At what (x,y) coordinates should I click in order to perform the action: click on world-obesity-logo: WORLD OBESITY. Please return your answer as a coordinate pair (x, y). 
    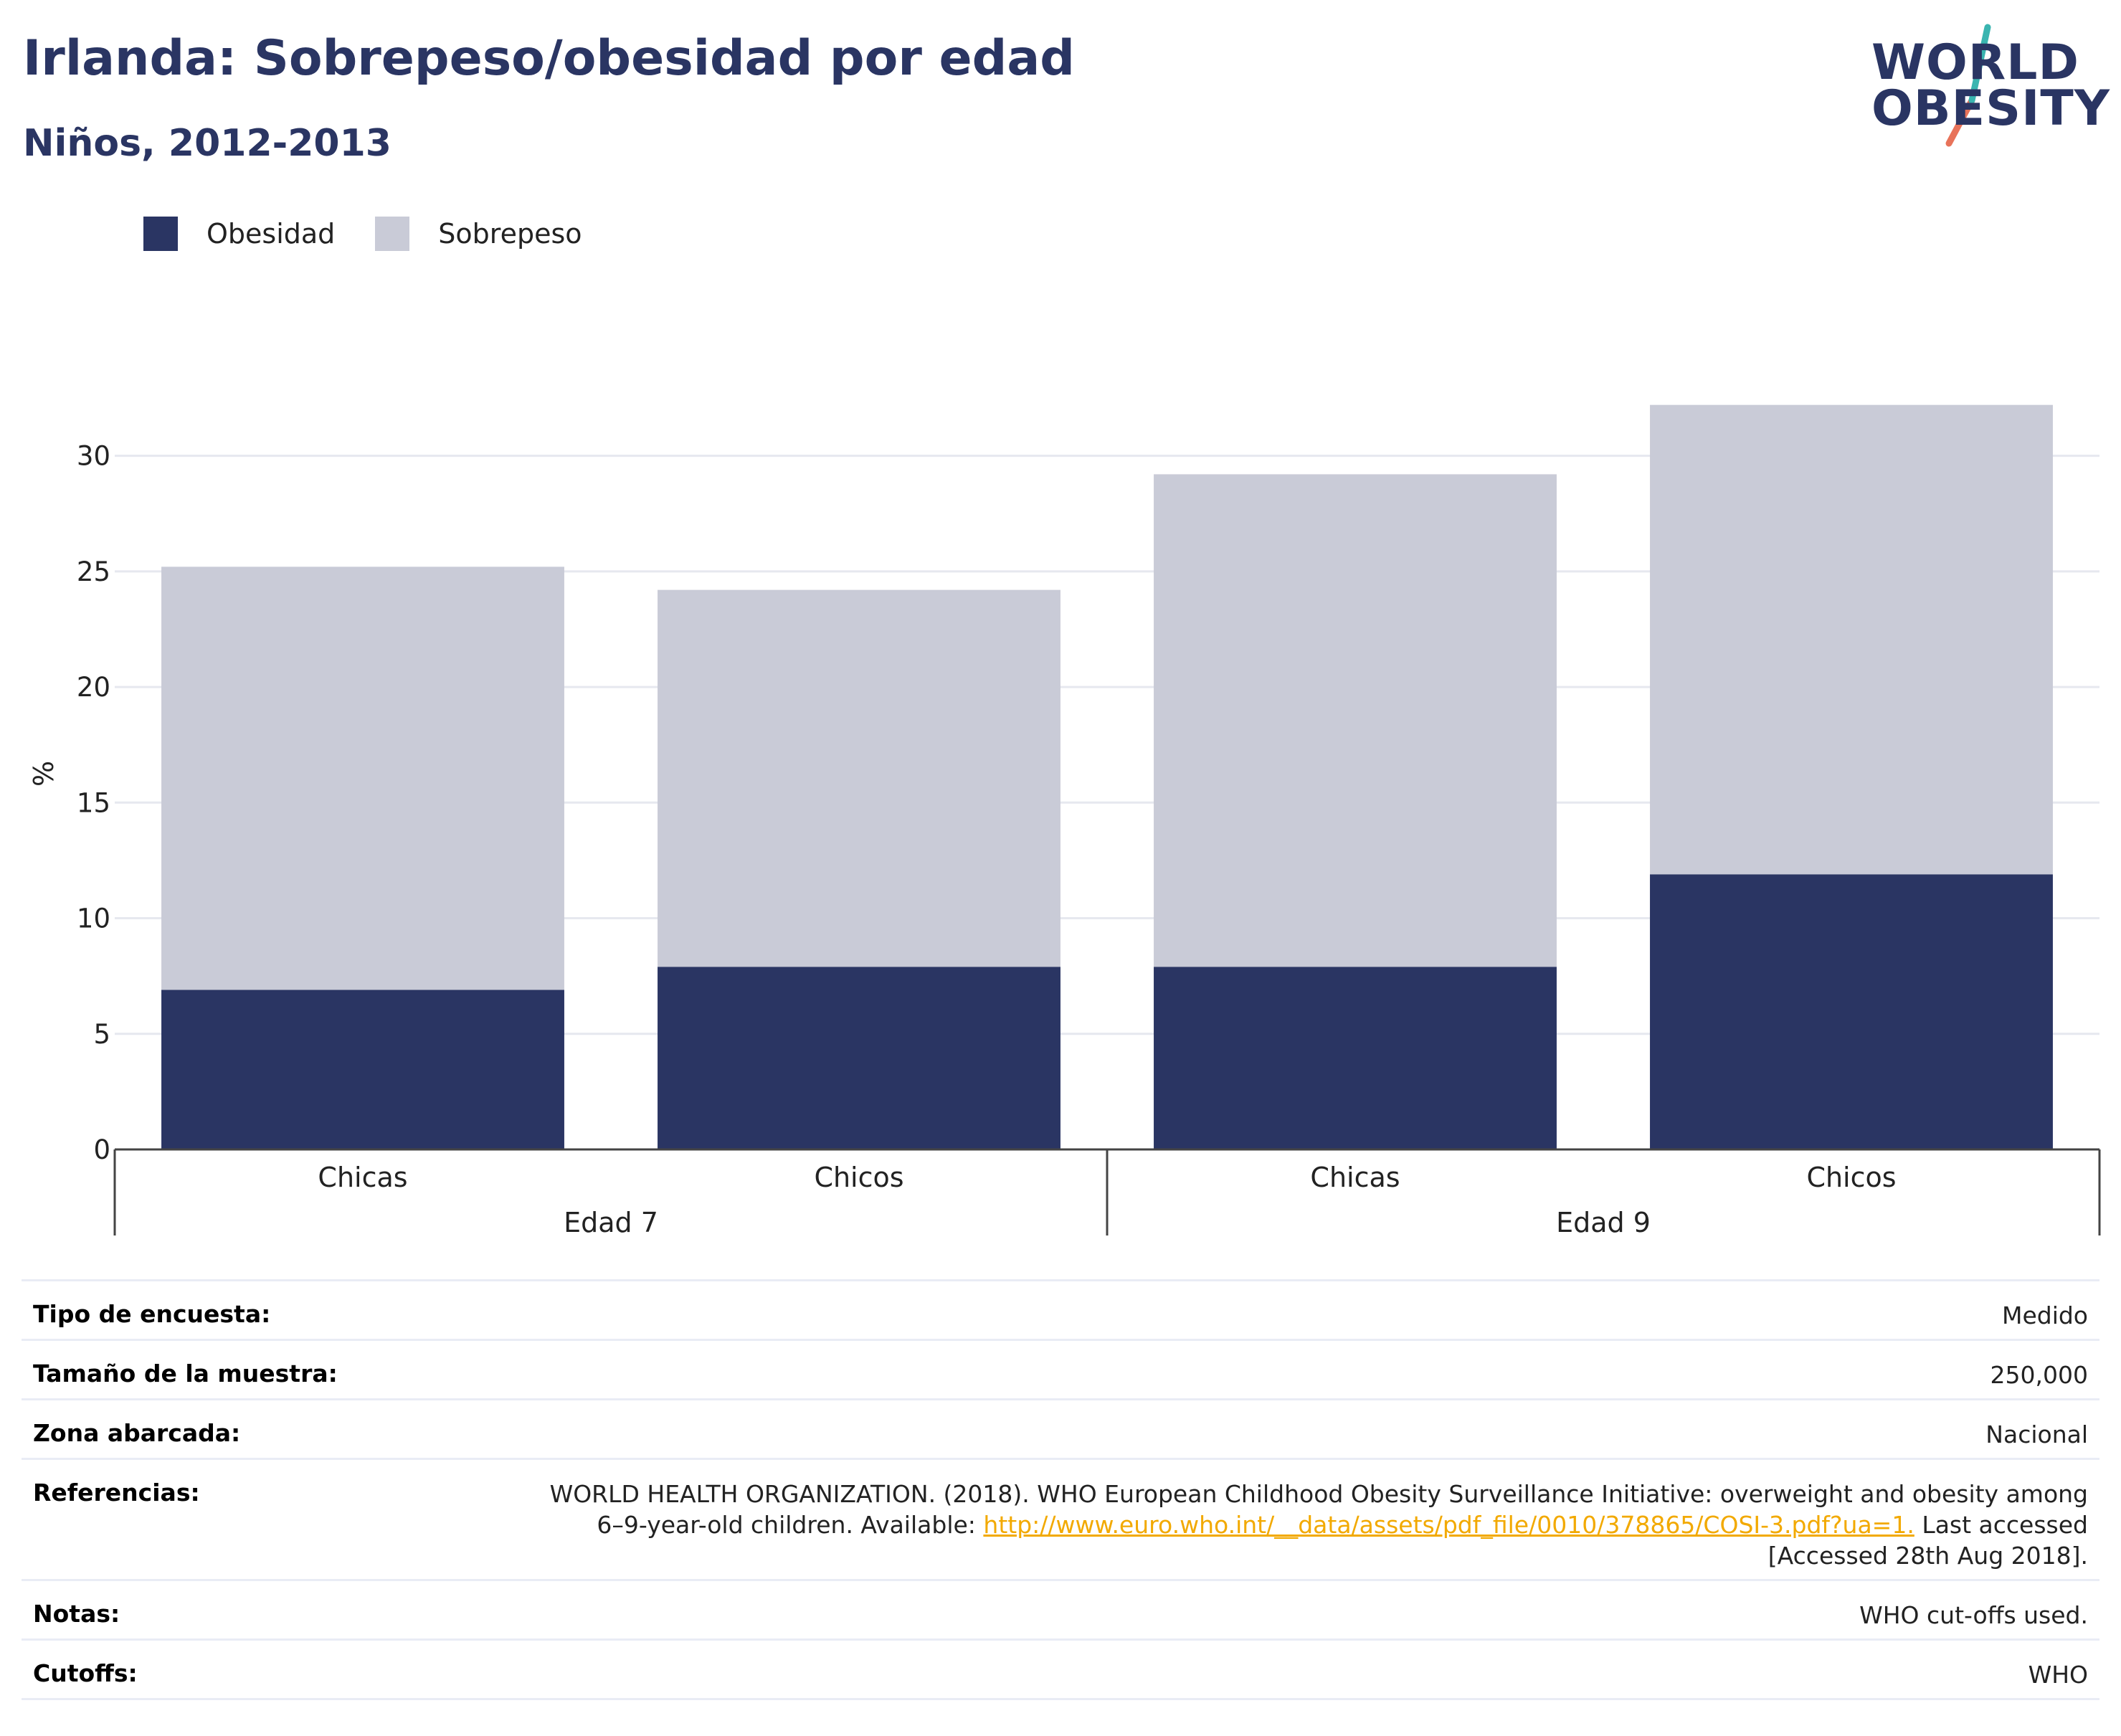
    Looking at the image, I should click on (1987, 87).